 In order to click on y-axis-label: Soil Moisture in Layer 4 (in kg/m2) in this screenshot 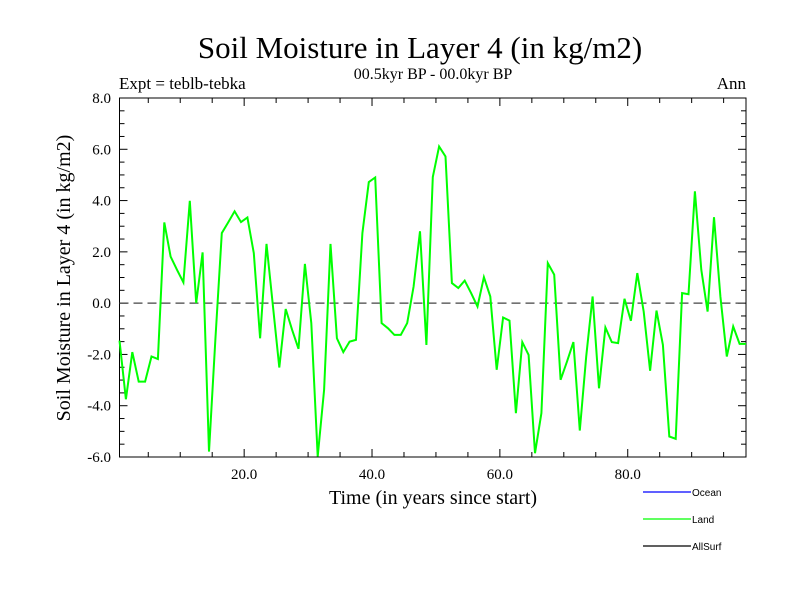, I will do `click(64, 278)`.